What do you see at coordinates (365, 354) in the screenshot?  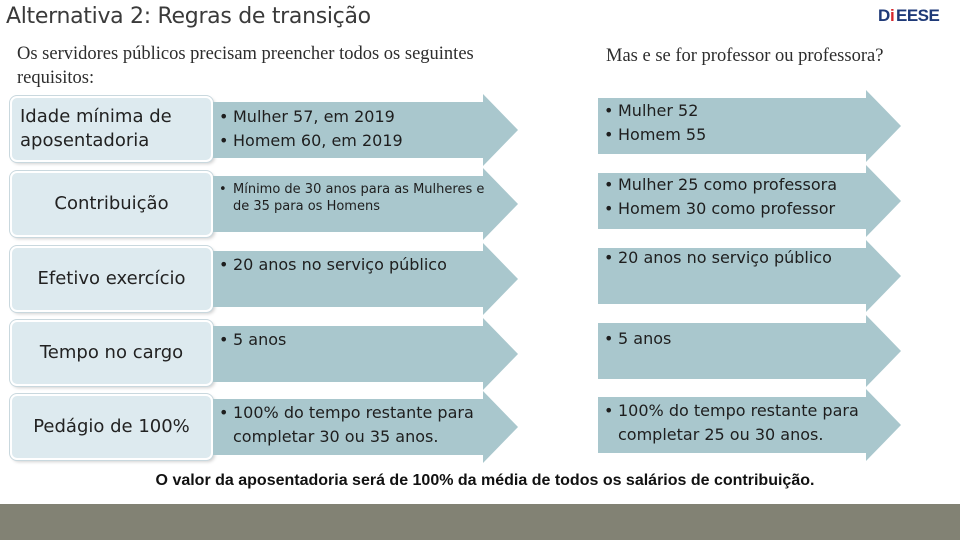 I see `arrow-time-in-post-general: 5 anos` at bounding box center [365, 354].